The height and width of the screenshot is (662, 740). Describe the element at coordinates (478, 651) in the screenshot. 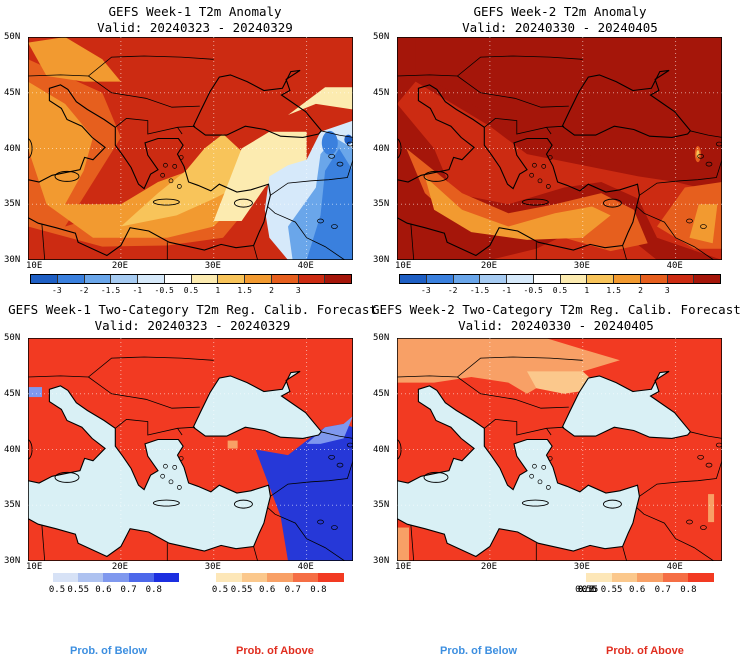

I see `footer-prob-below-right: Prob. of Below` at that location.